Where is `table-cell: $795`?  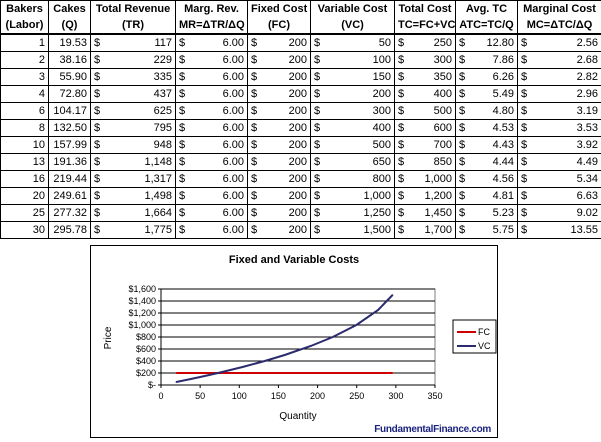 table-cell: $795 is located at coordinates (133, 128).